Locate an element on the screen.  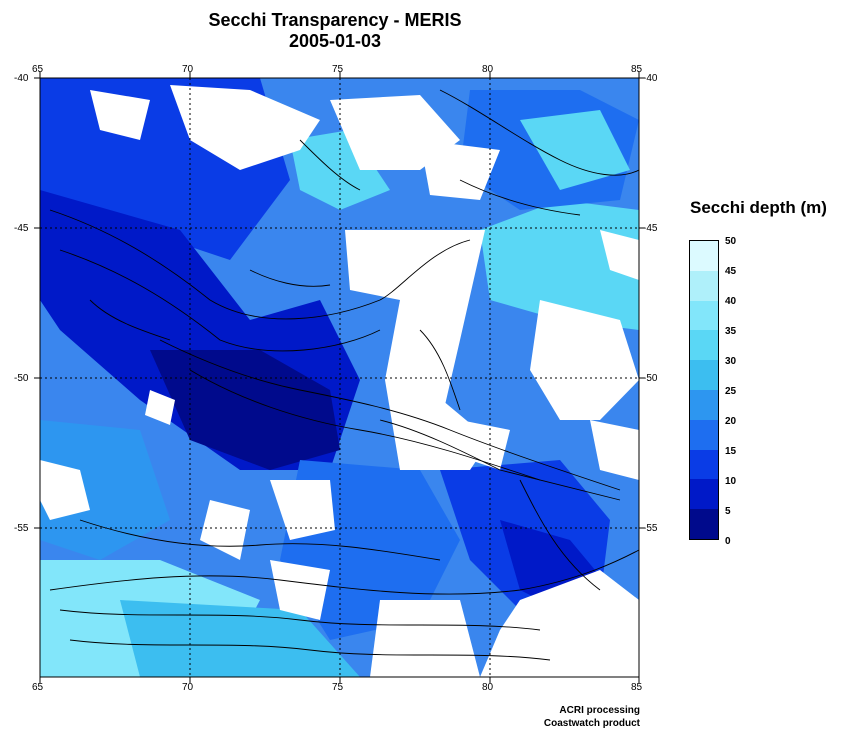
credits: ACRI processing Coastwatch product is located at coordinates (580, 717).